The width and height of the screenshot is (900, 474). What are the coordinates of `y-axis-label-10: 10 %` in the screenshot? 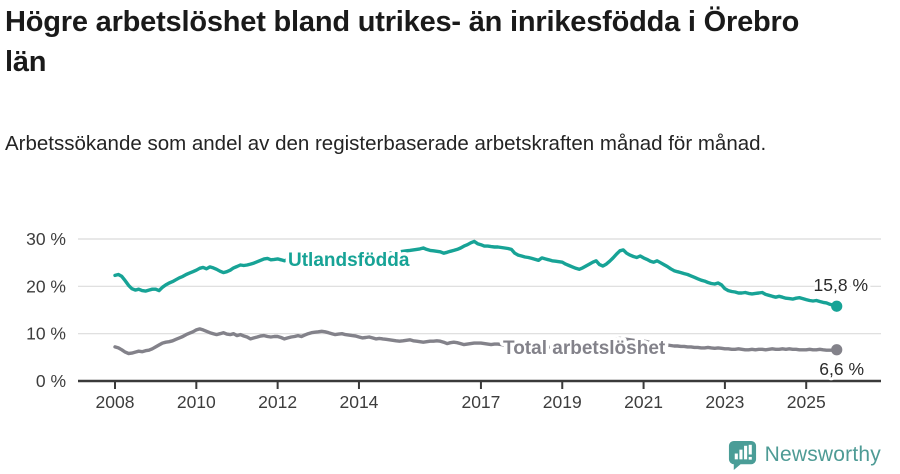 It's located at (46, 334).